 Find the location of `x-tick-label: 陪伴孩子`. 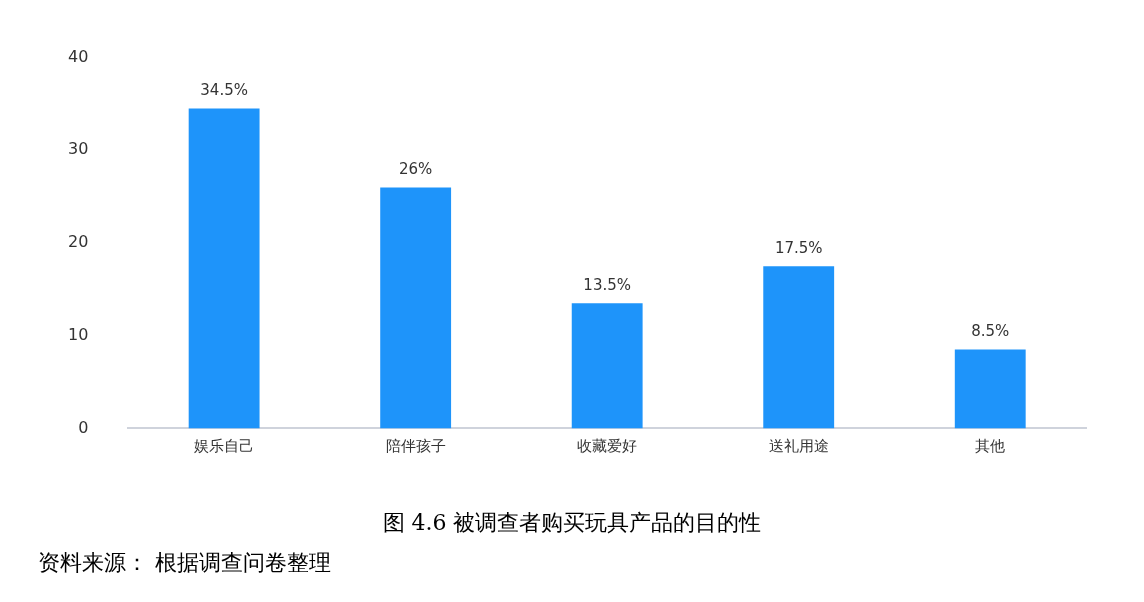

x-tick-label: 陪伴孩子 is located at coordinates (415, 446).